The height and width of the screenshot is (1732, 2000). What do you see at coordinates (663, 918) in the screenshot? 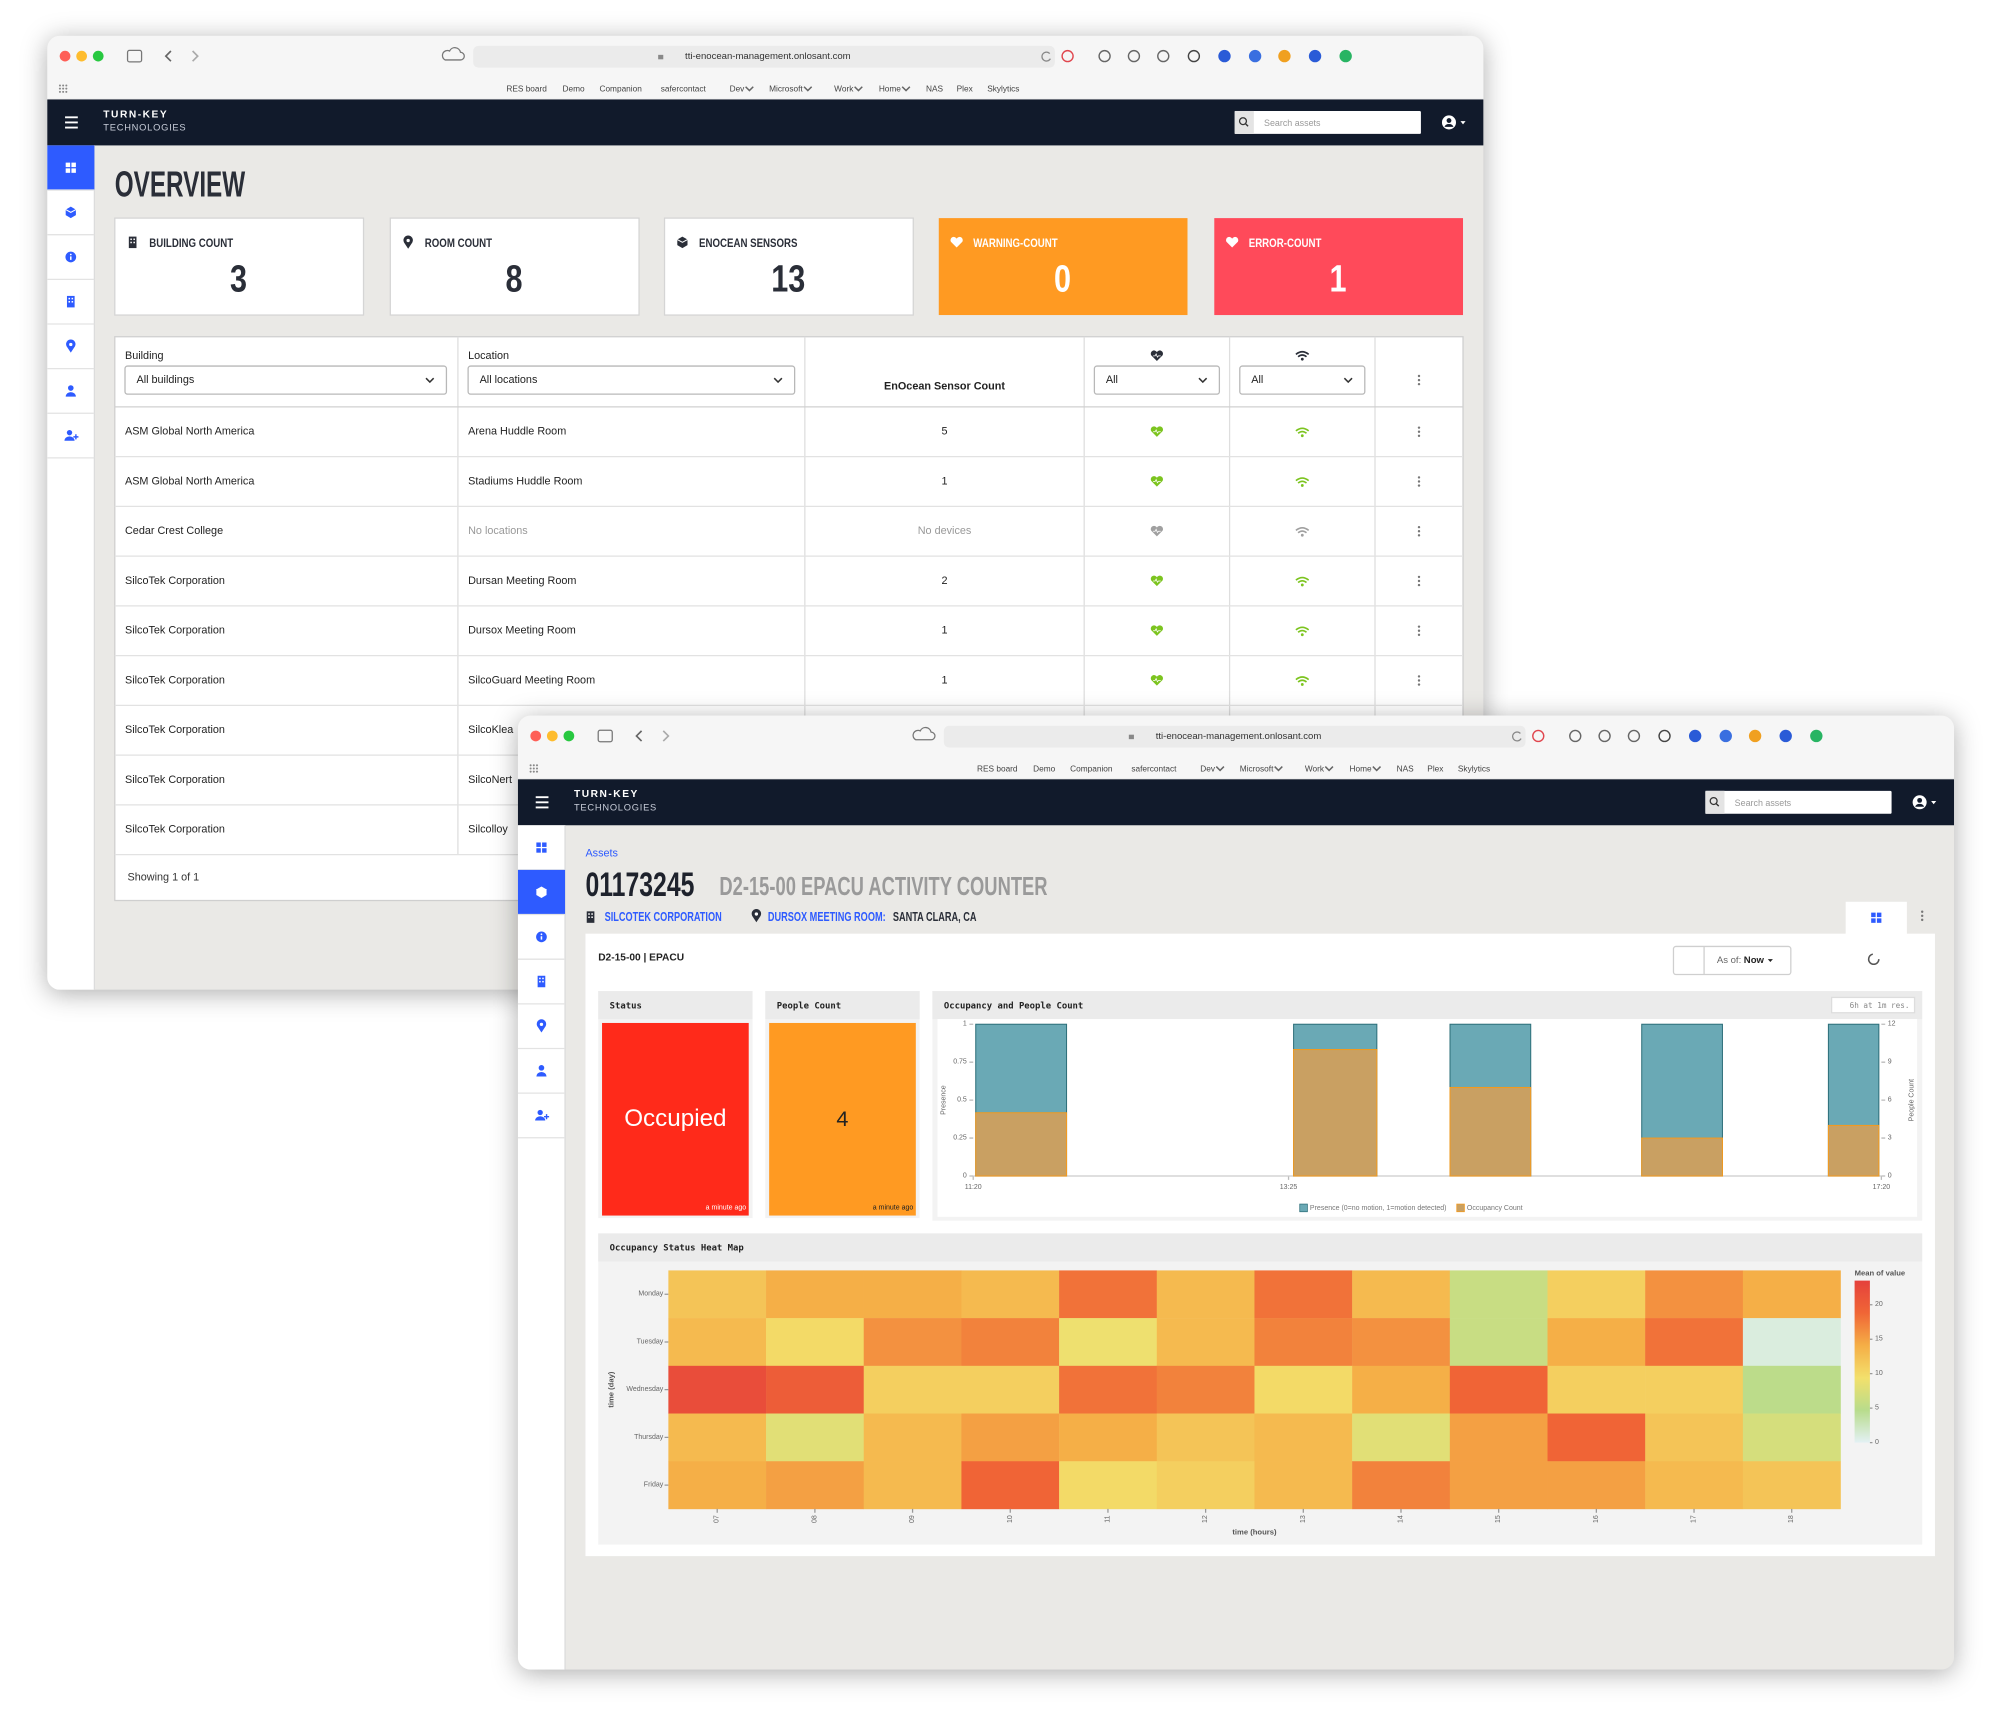
I see `building-link: SILCOTEK CORPORATION` at bounding box center [663, 918].